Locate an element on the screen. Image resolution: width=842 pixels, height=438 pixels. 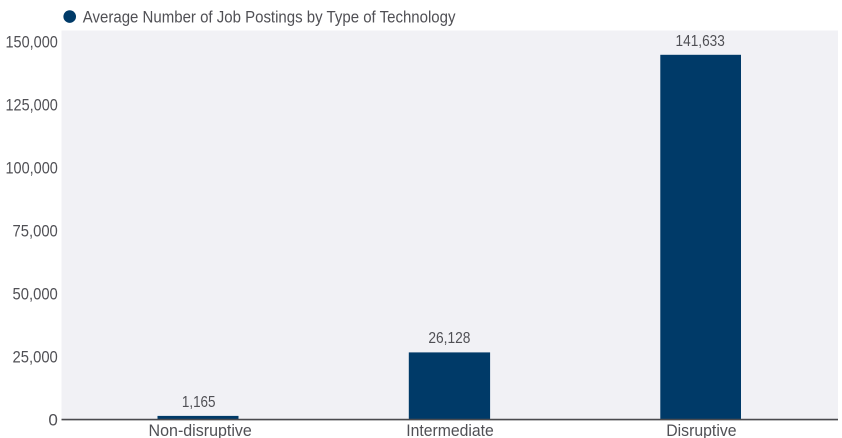
svg-text: 100,000 is located at coordinates (32, 167).